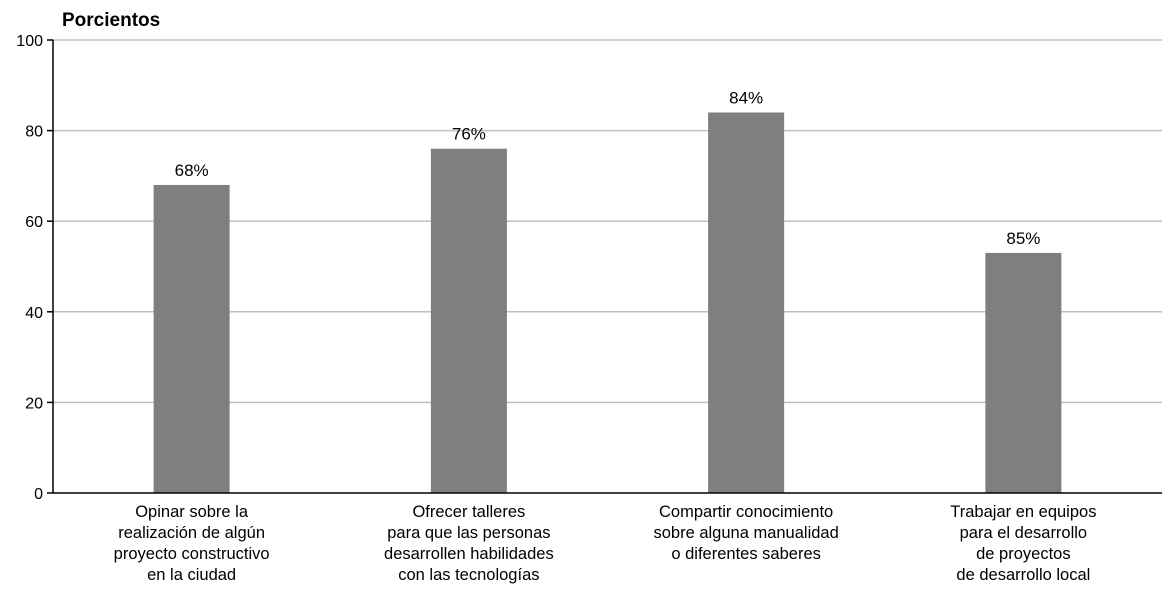  What do you see at coordinates (29, 41) in the screenshot?
I see `y-tick-label: 100` at bounding box center [29, 41].